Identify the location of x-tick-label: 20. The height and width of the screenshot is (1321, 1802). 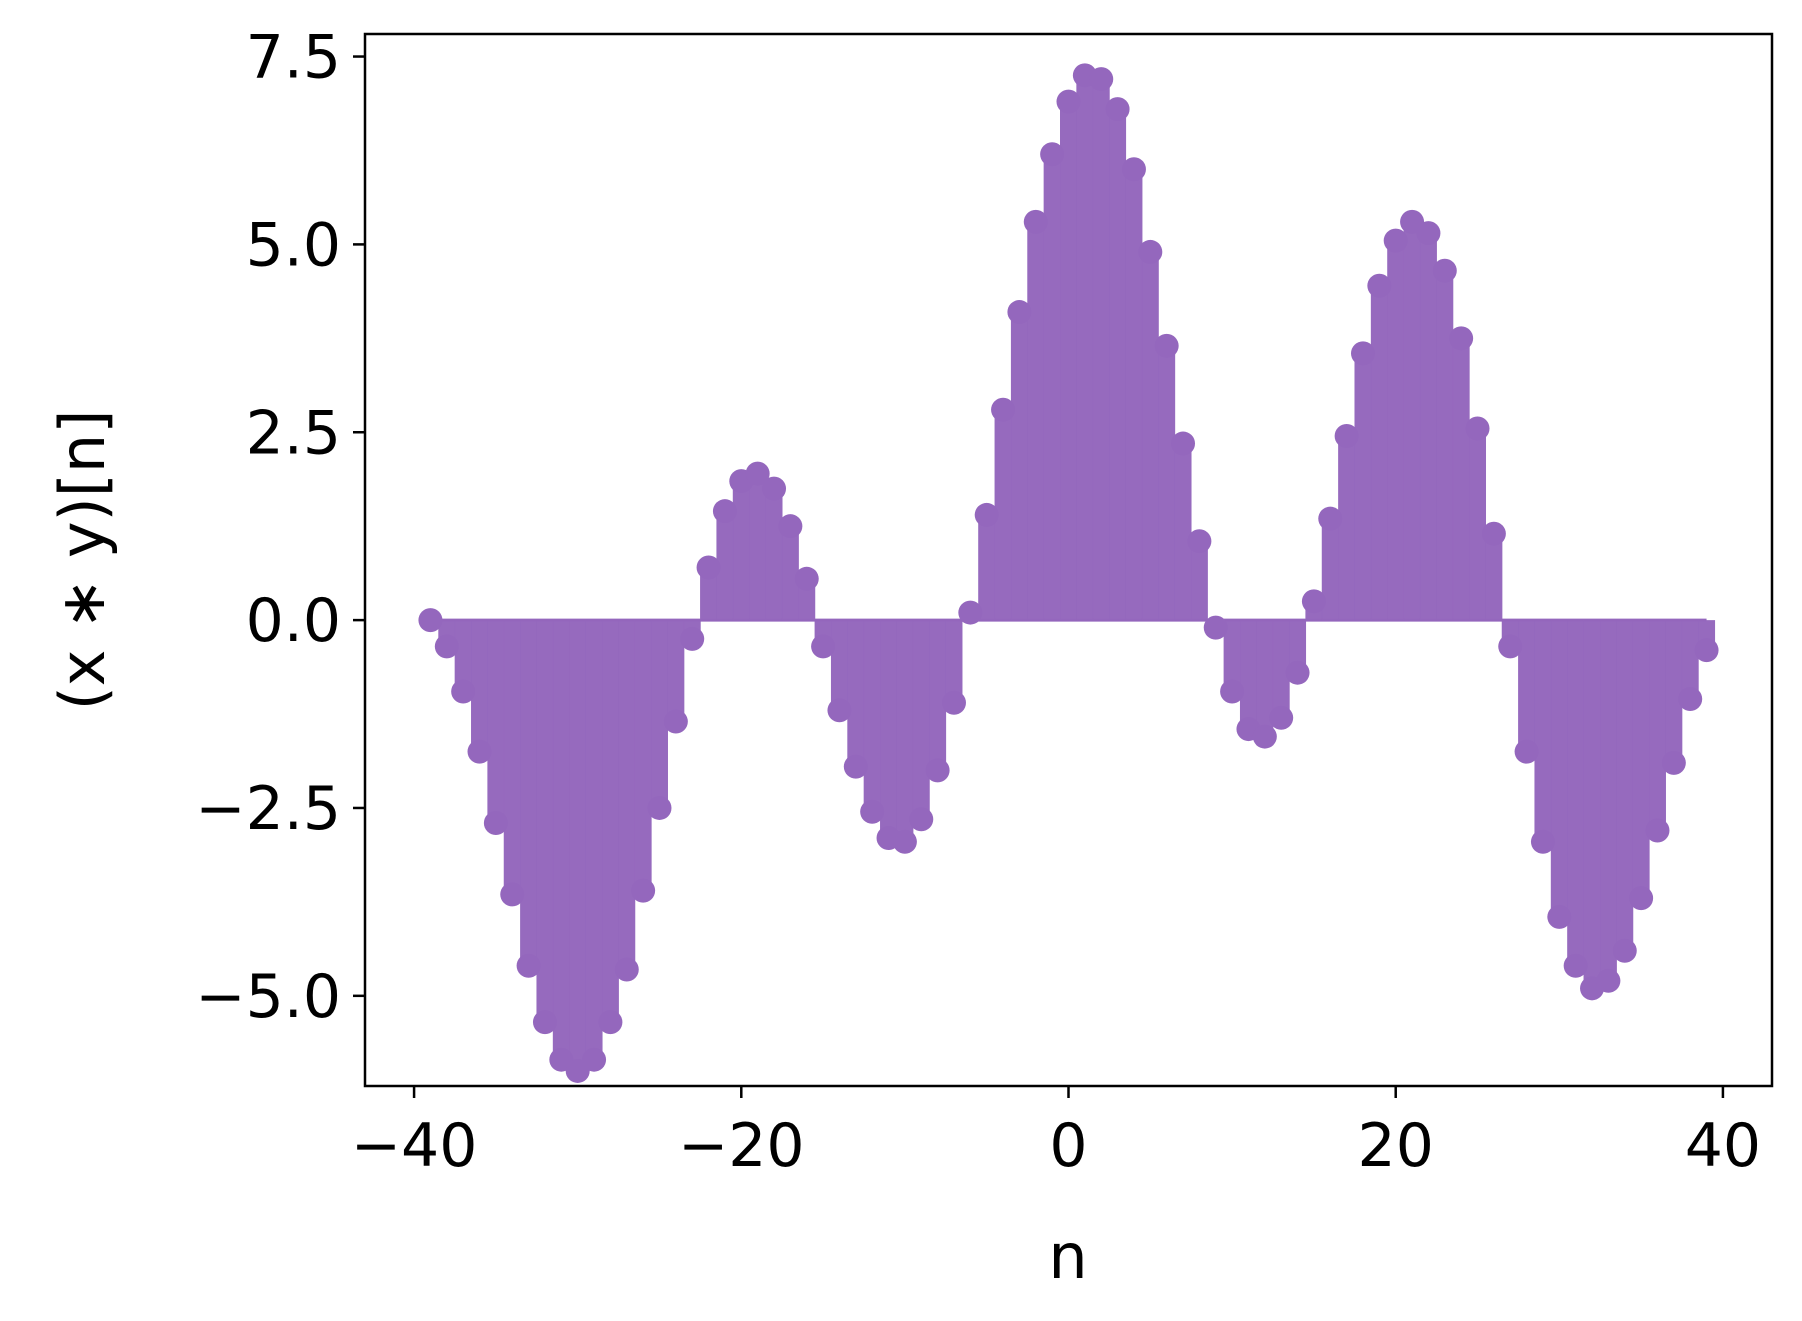
(1396, 1146).